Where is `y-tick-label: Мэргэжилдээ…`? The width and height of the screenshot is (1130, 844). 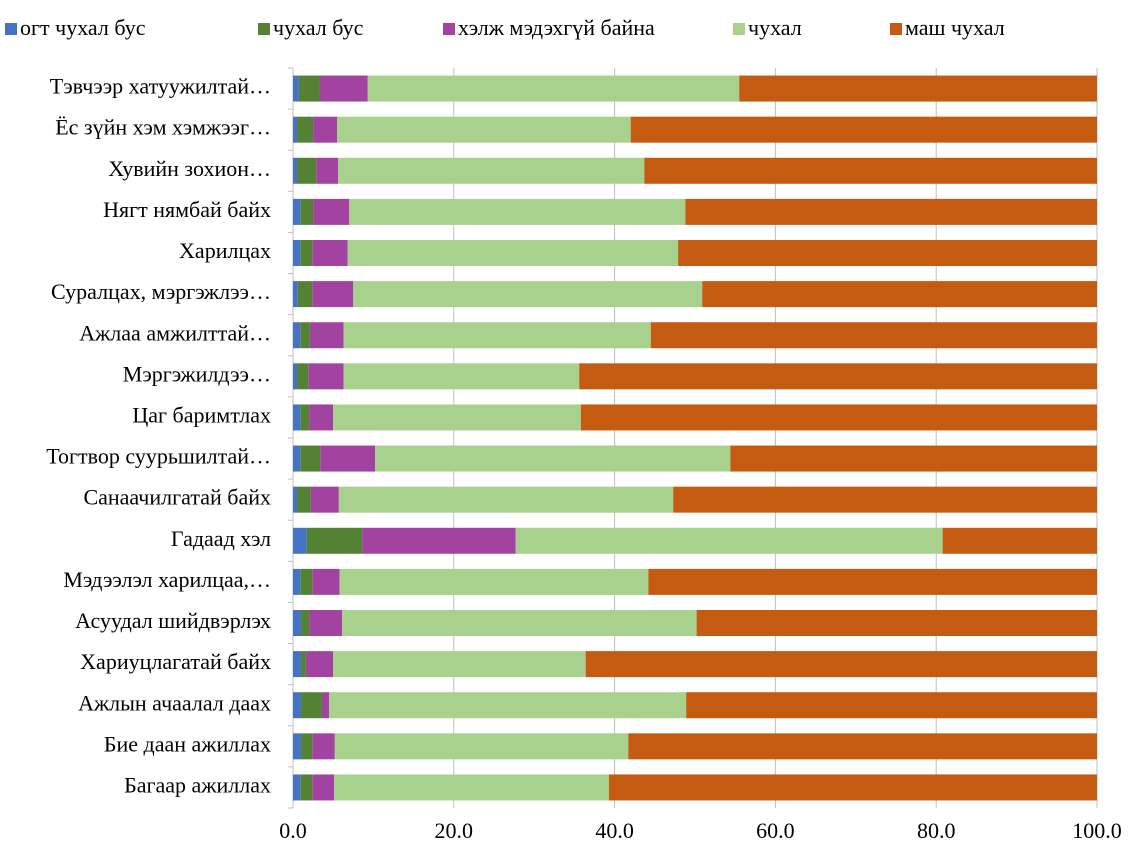
y-tick-label: Мэргэжилдээ… is located at coordinates (197, 373).